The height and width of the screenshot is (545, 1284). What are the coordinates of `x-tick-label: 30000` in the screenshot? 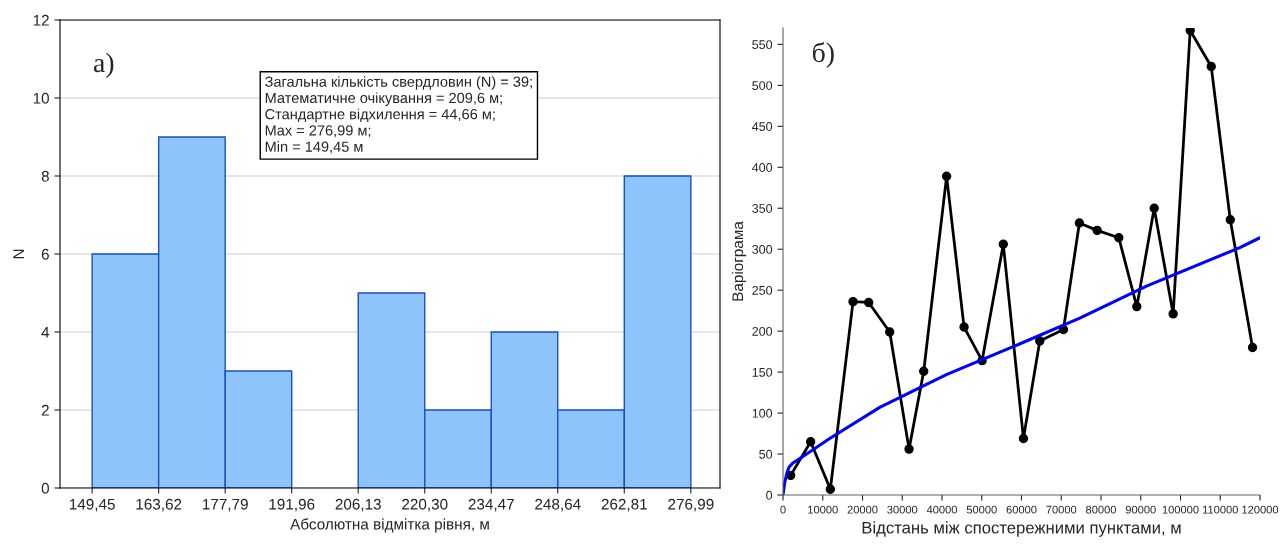 It's located at (902, 509).